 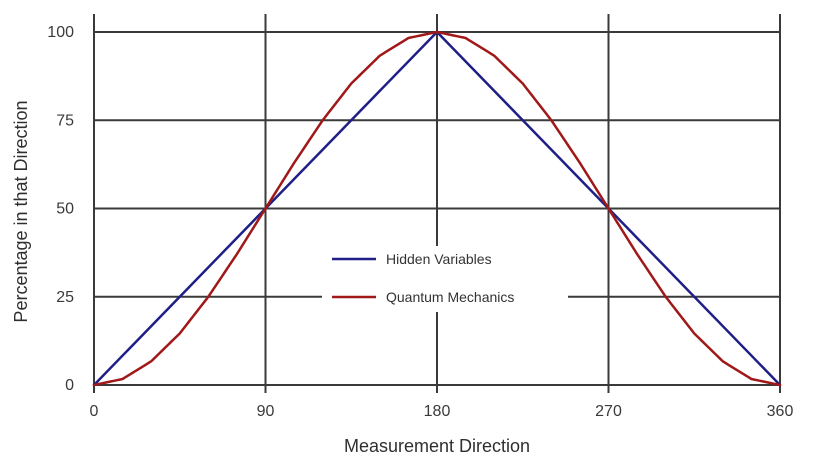 I want to click on y-tick-label-50: 50, so click(x=65, y=209).